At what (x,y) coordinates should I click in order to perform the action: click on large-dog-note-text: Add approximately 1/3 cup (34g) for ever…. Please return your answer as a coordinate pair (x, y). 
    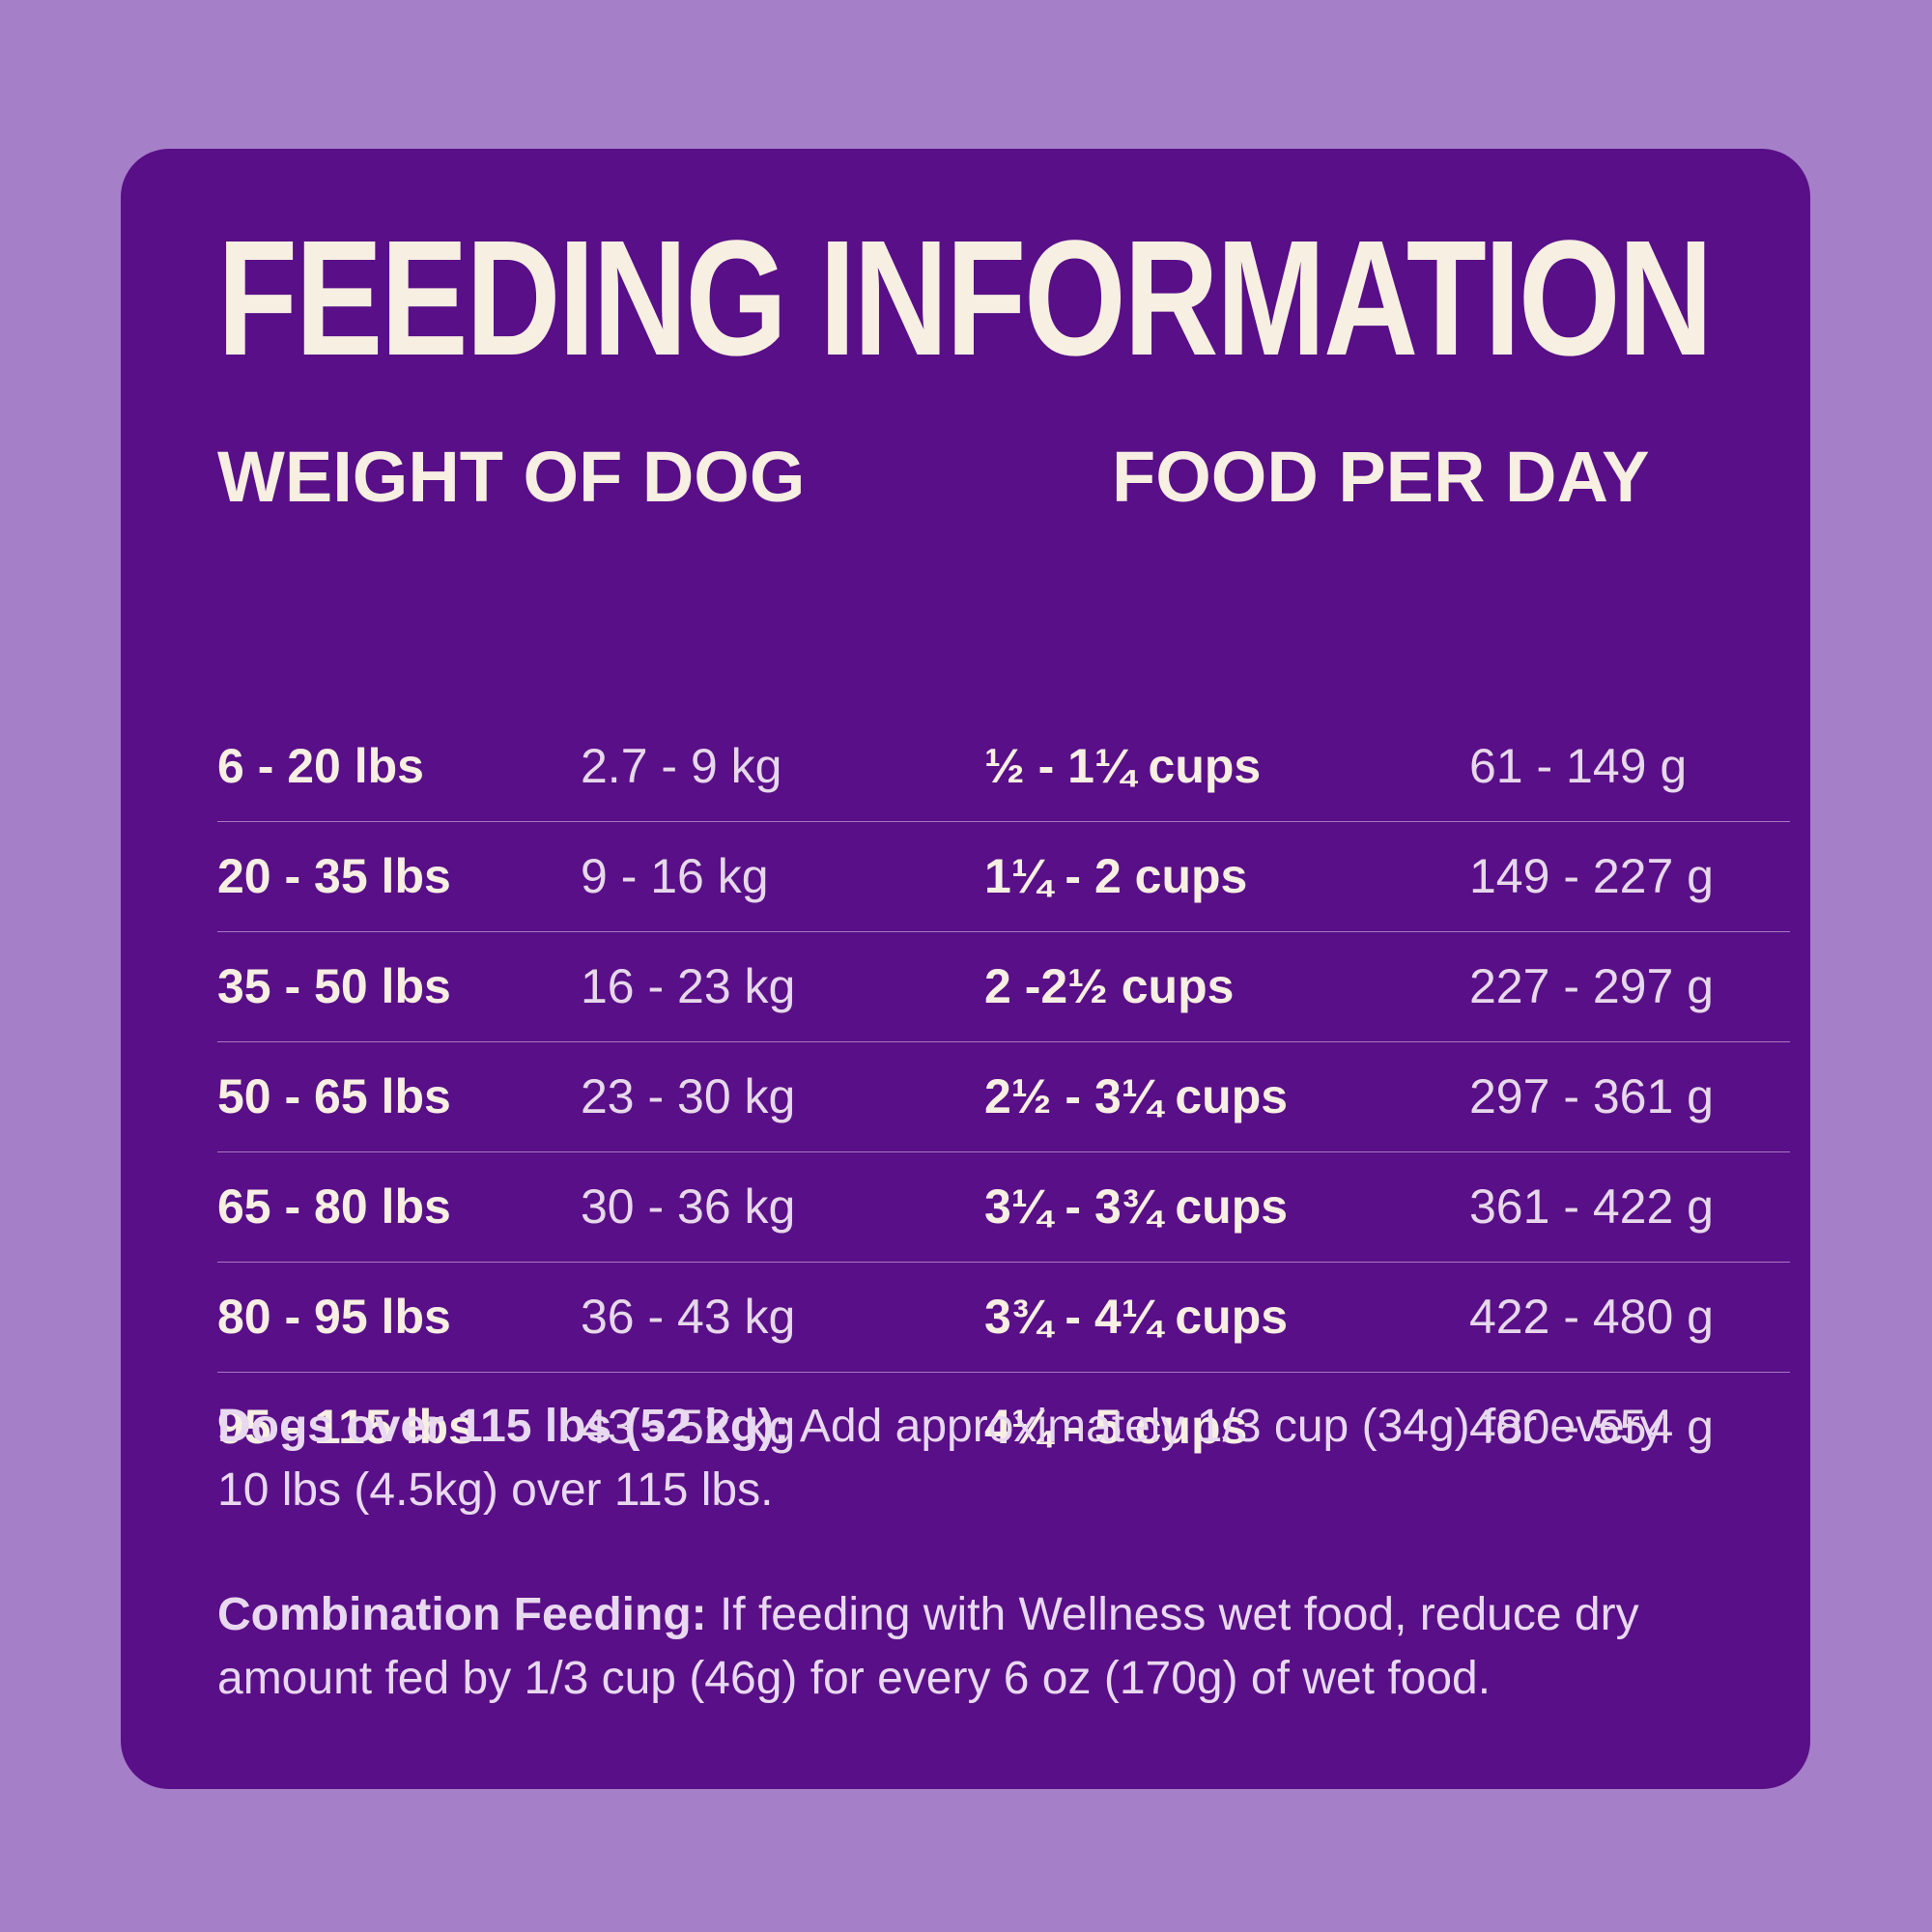
    Looking at the image, I should click on (940, 1458).